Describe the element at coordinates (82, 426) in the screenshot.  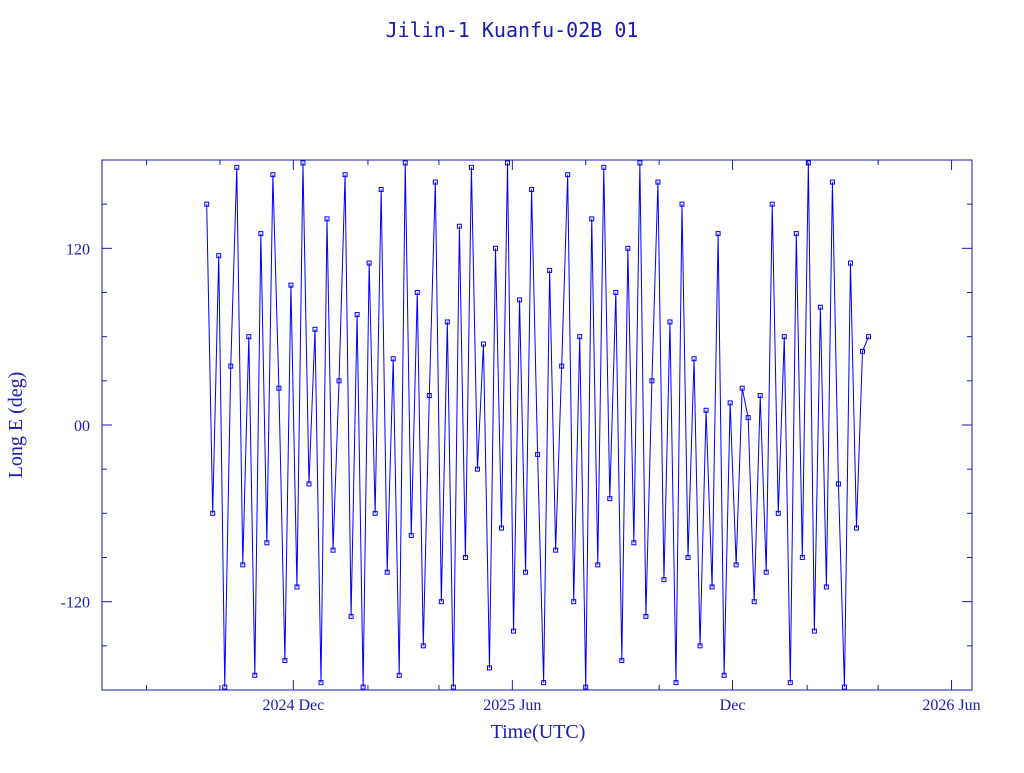
I see `y-tick-label: 00` at that location.